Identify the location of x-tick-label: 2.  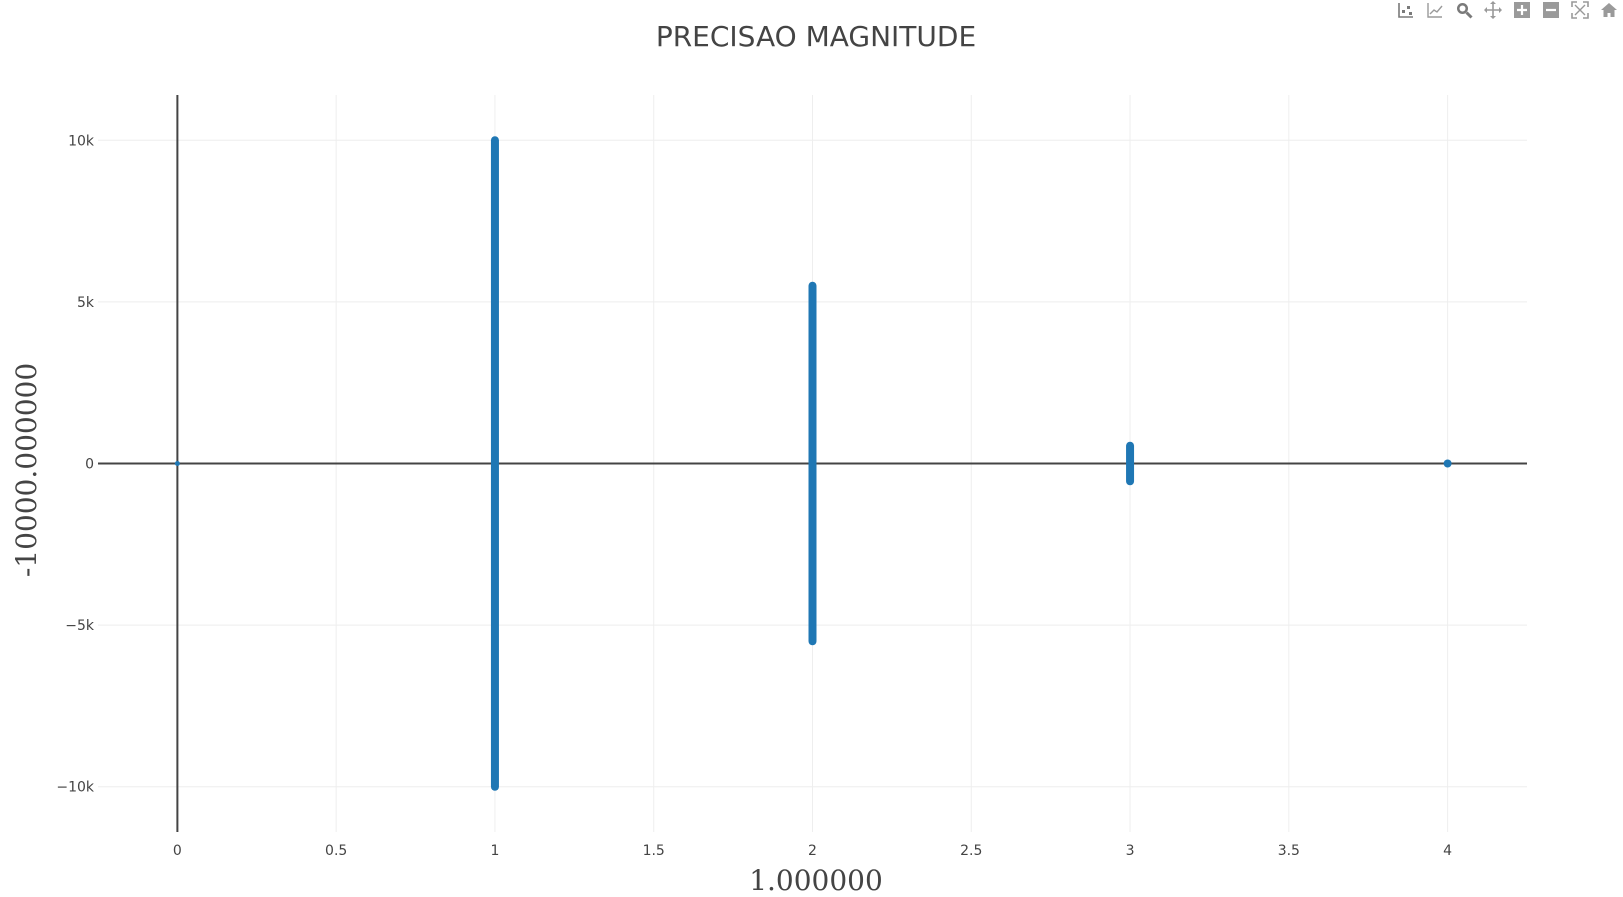
(812, 851).